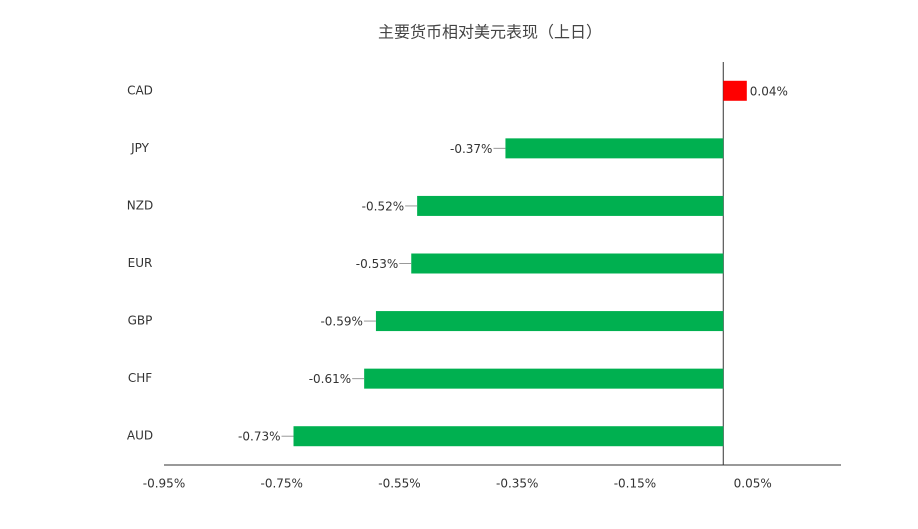 The width and height of the screenshot is (918, 529). What do you see at coordinates (140, 90) in the screenshot?
I see `y-tick-label: CAD` at bounding box center [140, 90].